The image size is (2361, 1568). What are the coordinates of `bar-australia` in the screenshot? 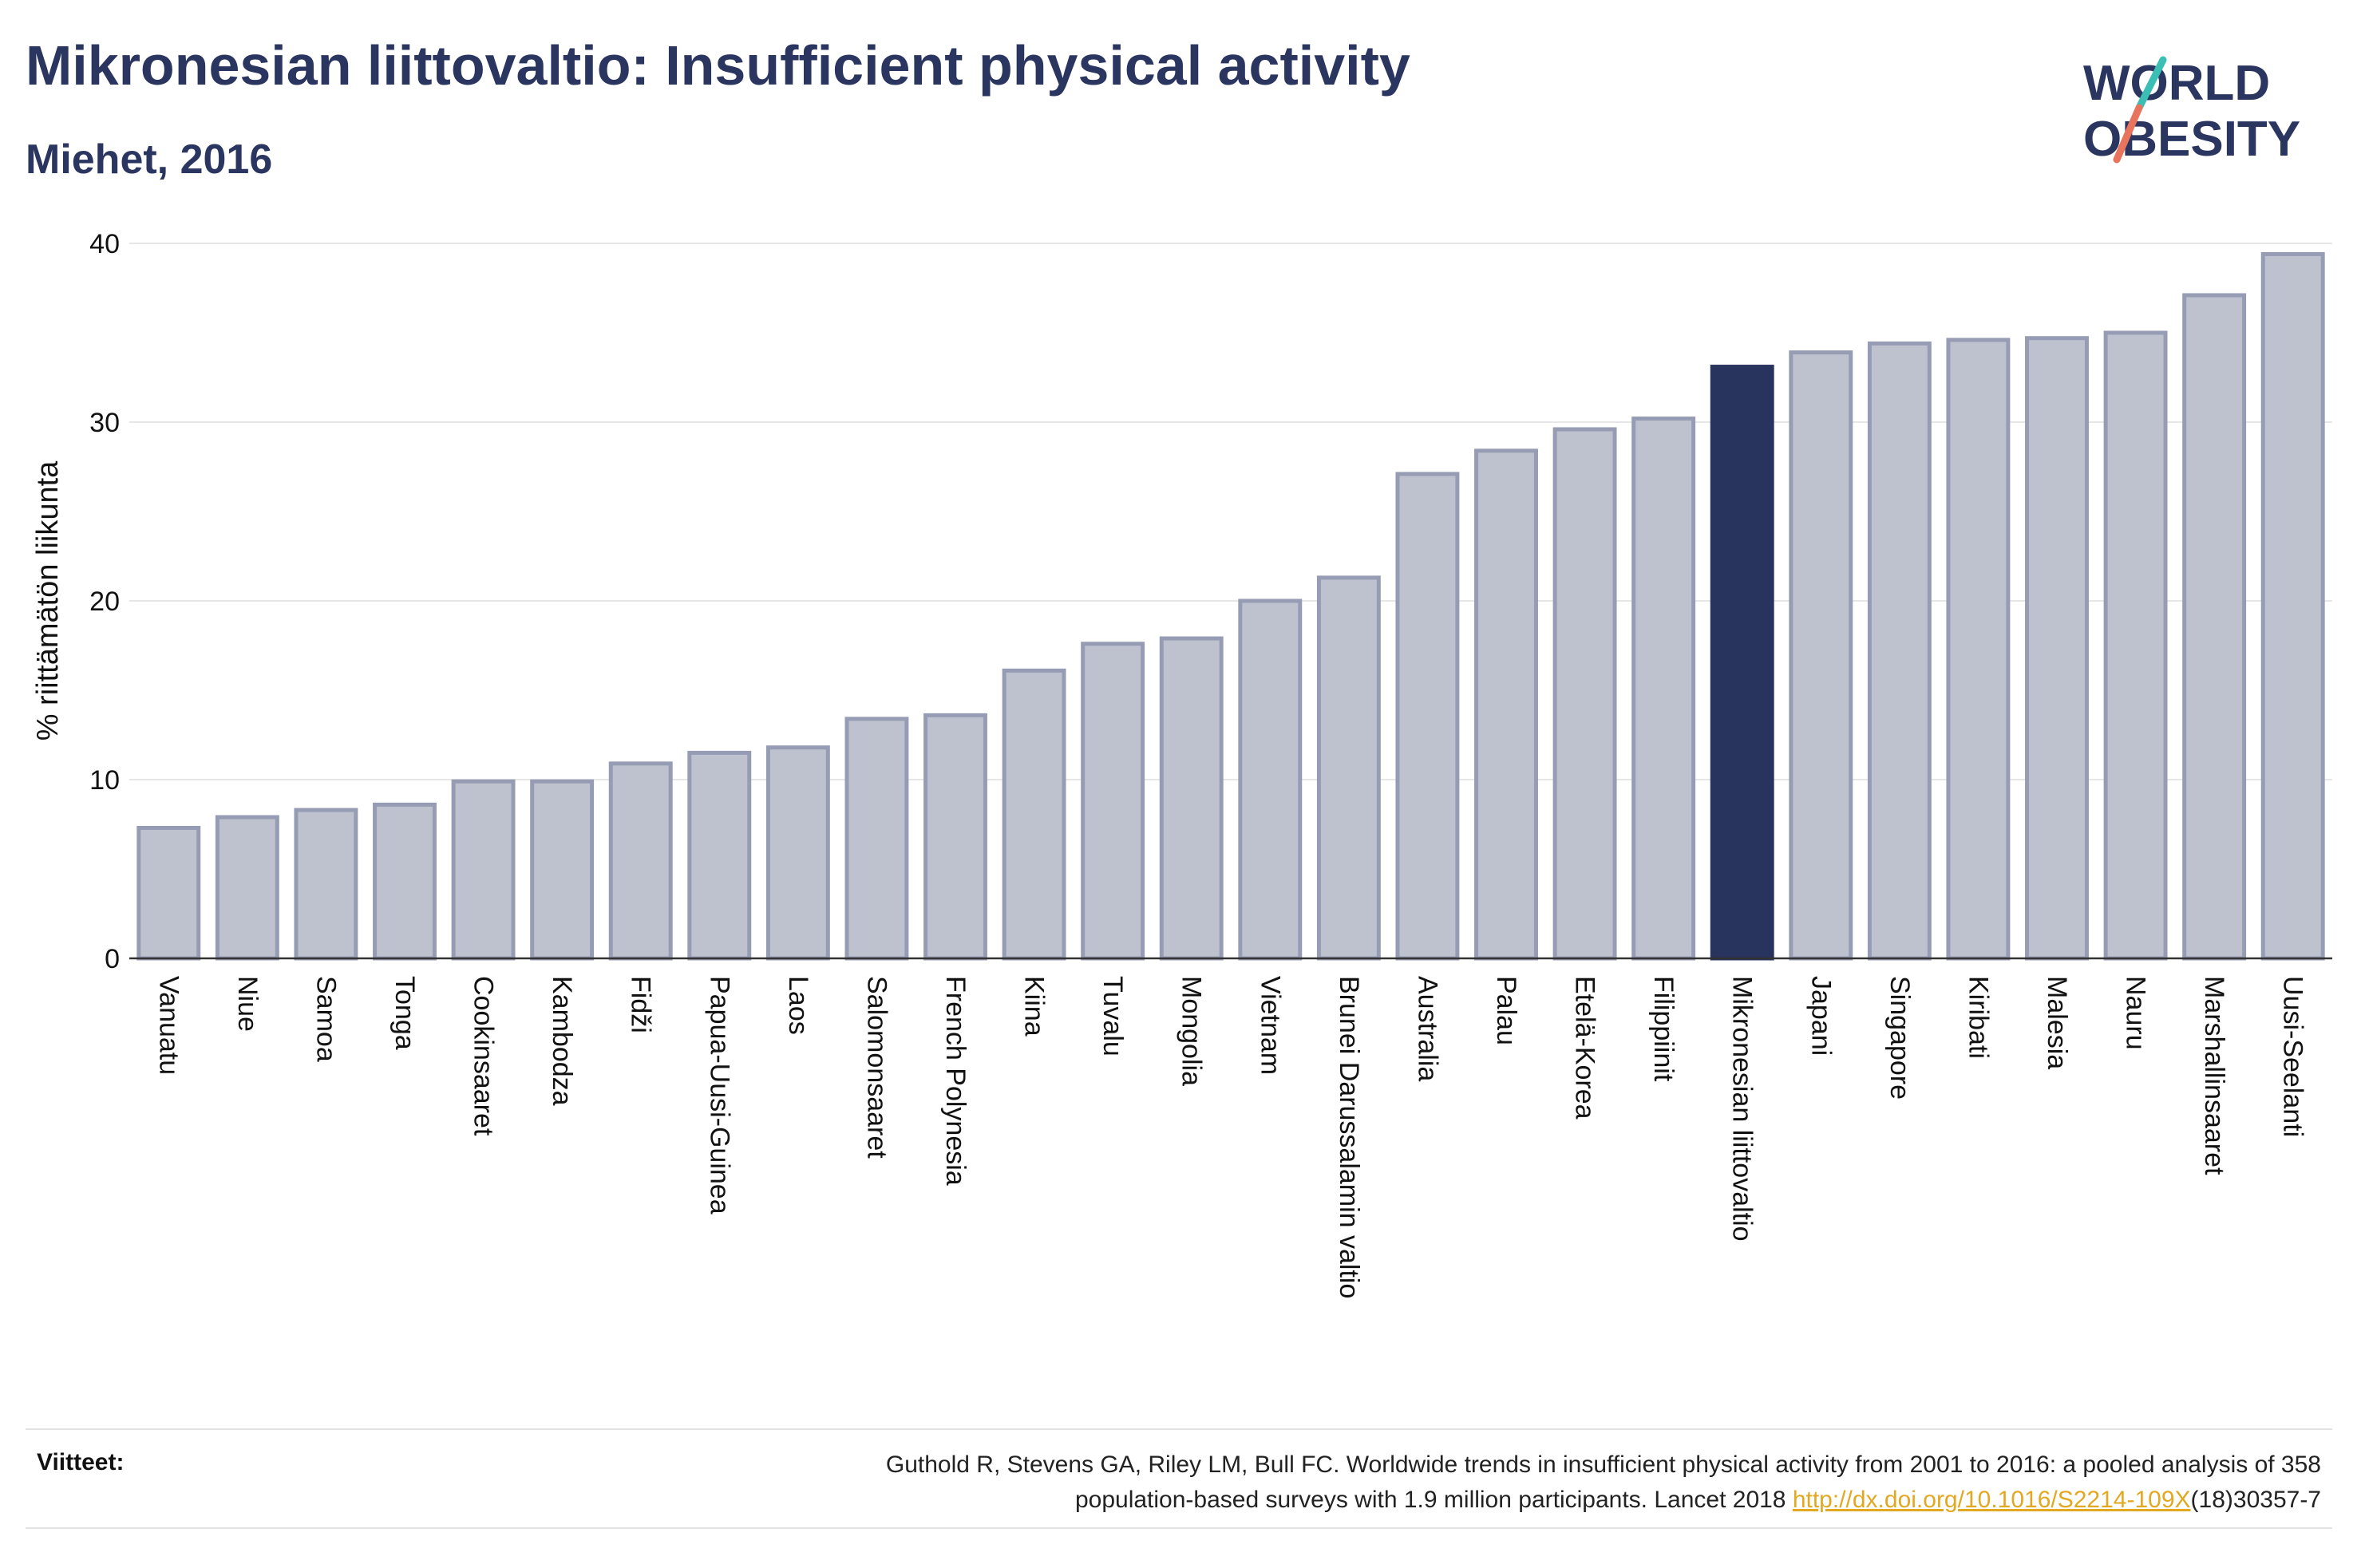 It's located at (1427, 716).